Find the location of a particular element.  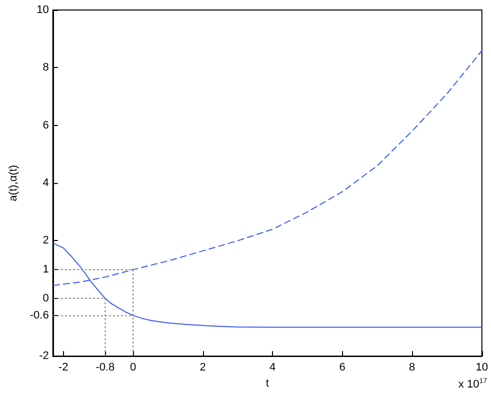

y-tick-label: 8 is located at coordinates (45, 68).